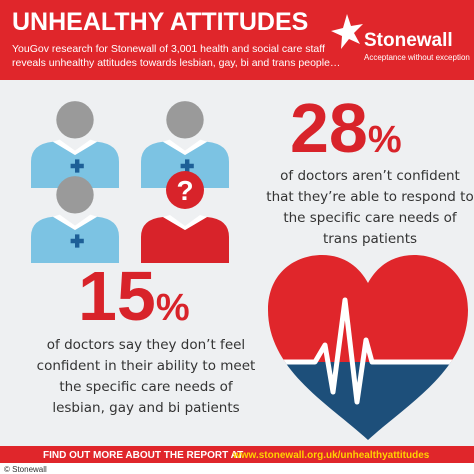 This screenshot has width=474, height=474. What do you see at coordinates (347, 31) in the screenshot?
I see `logo-star` at bounding box center [347, 31].